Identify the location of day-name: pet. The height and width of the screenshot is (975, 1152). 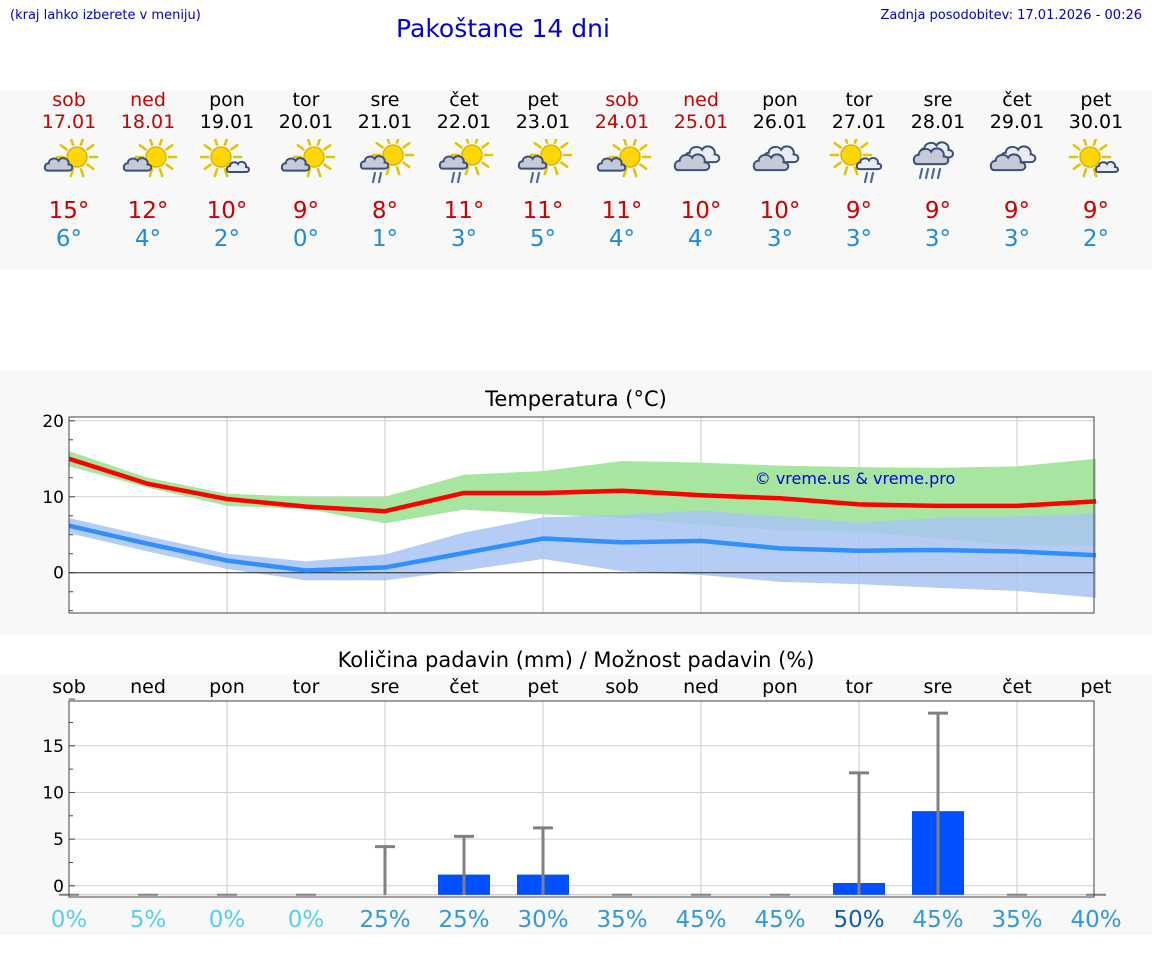
(543, 100).